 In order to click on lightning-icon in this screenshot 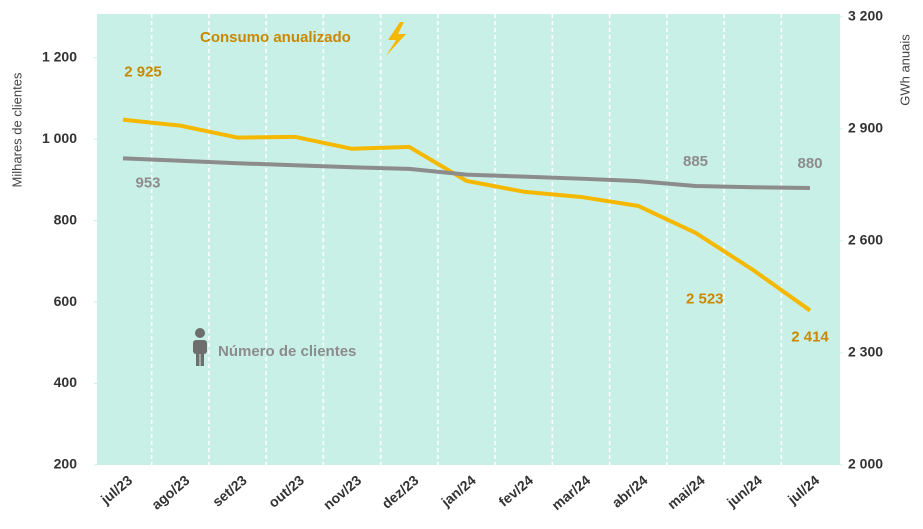, I will do `click(396, 39)`.